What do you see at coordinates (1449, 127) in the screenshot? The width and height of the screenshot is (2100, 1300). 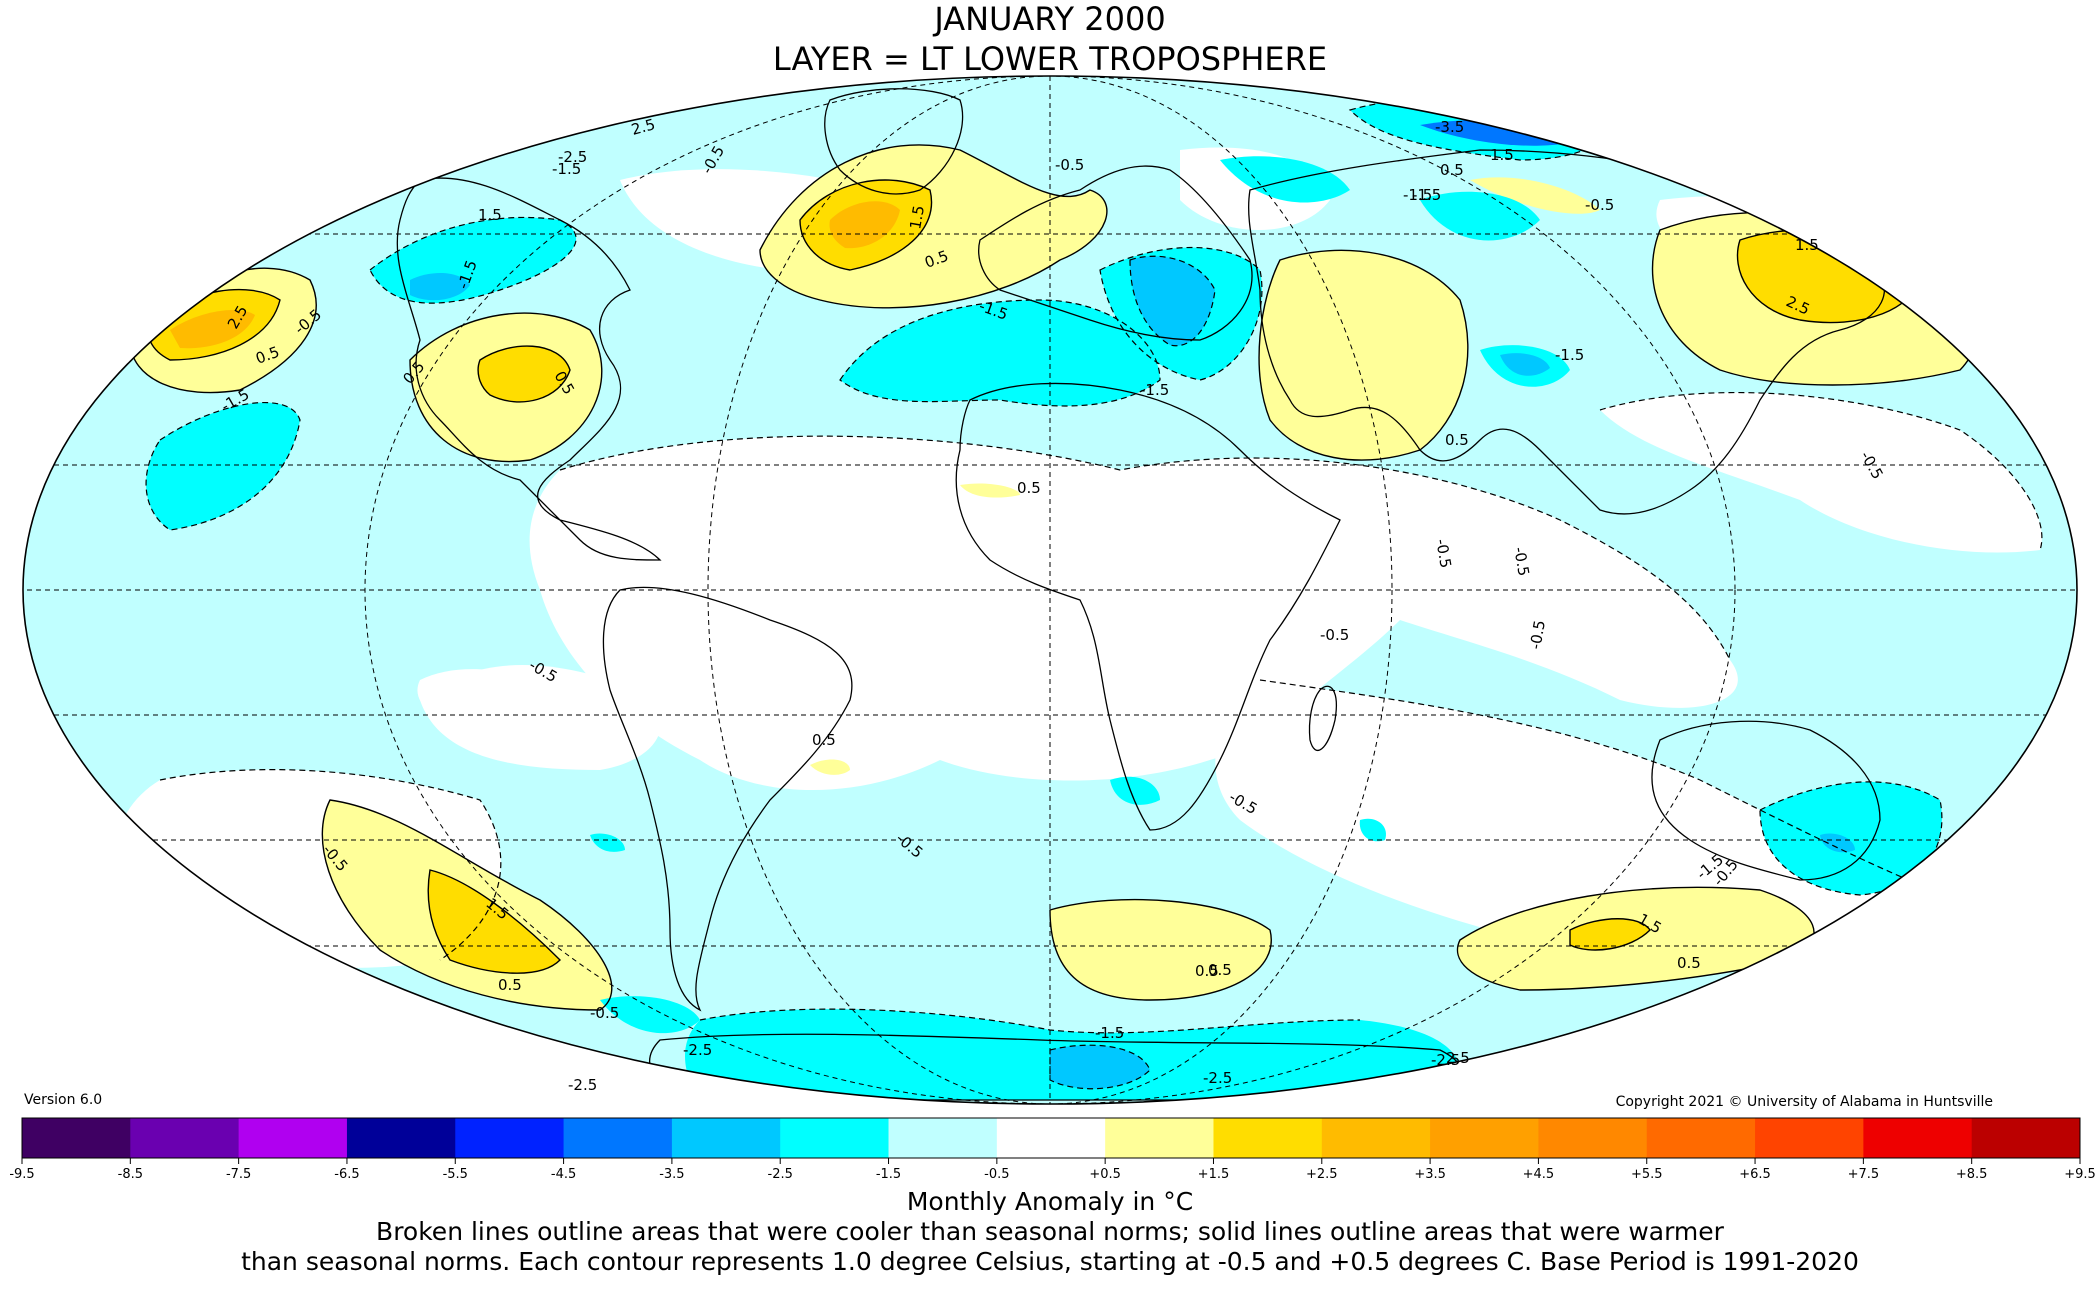 I see `contour-label: -3.5` at bounding box center [1449, 127].